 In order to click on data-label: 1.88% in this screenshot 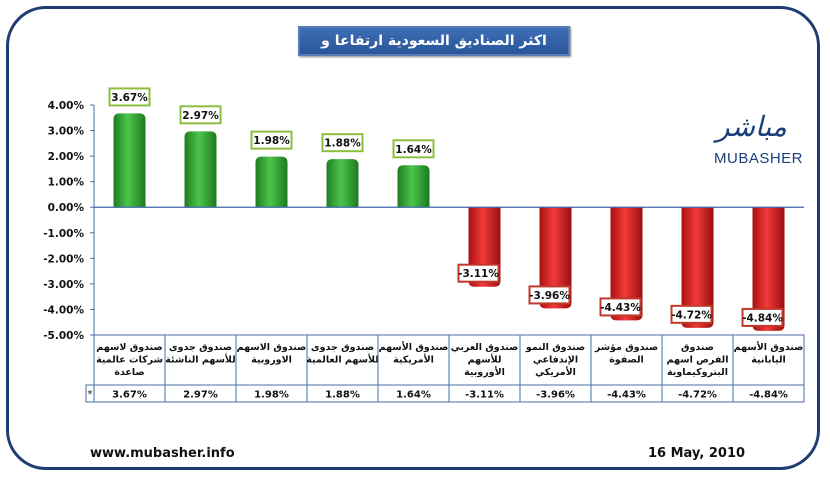, I will do `click(342, 144)`.